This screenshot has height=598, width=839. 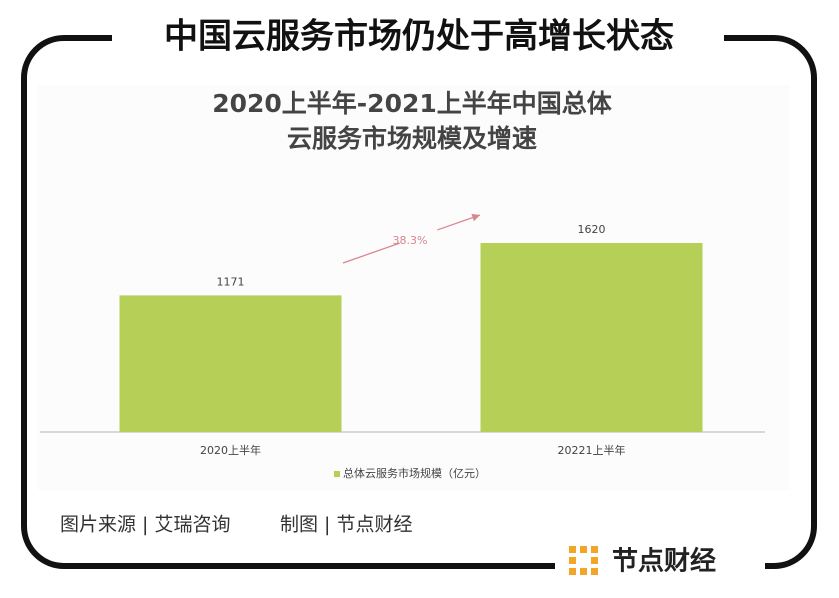 I want to click on source-text: 图片来源 | 艾瑞咨询, so click(x=145, y=525).